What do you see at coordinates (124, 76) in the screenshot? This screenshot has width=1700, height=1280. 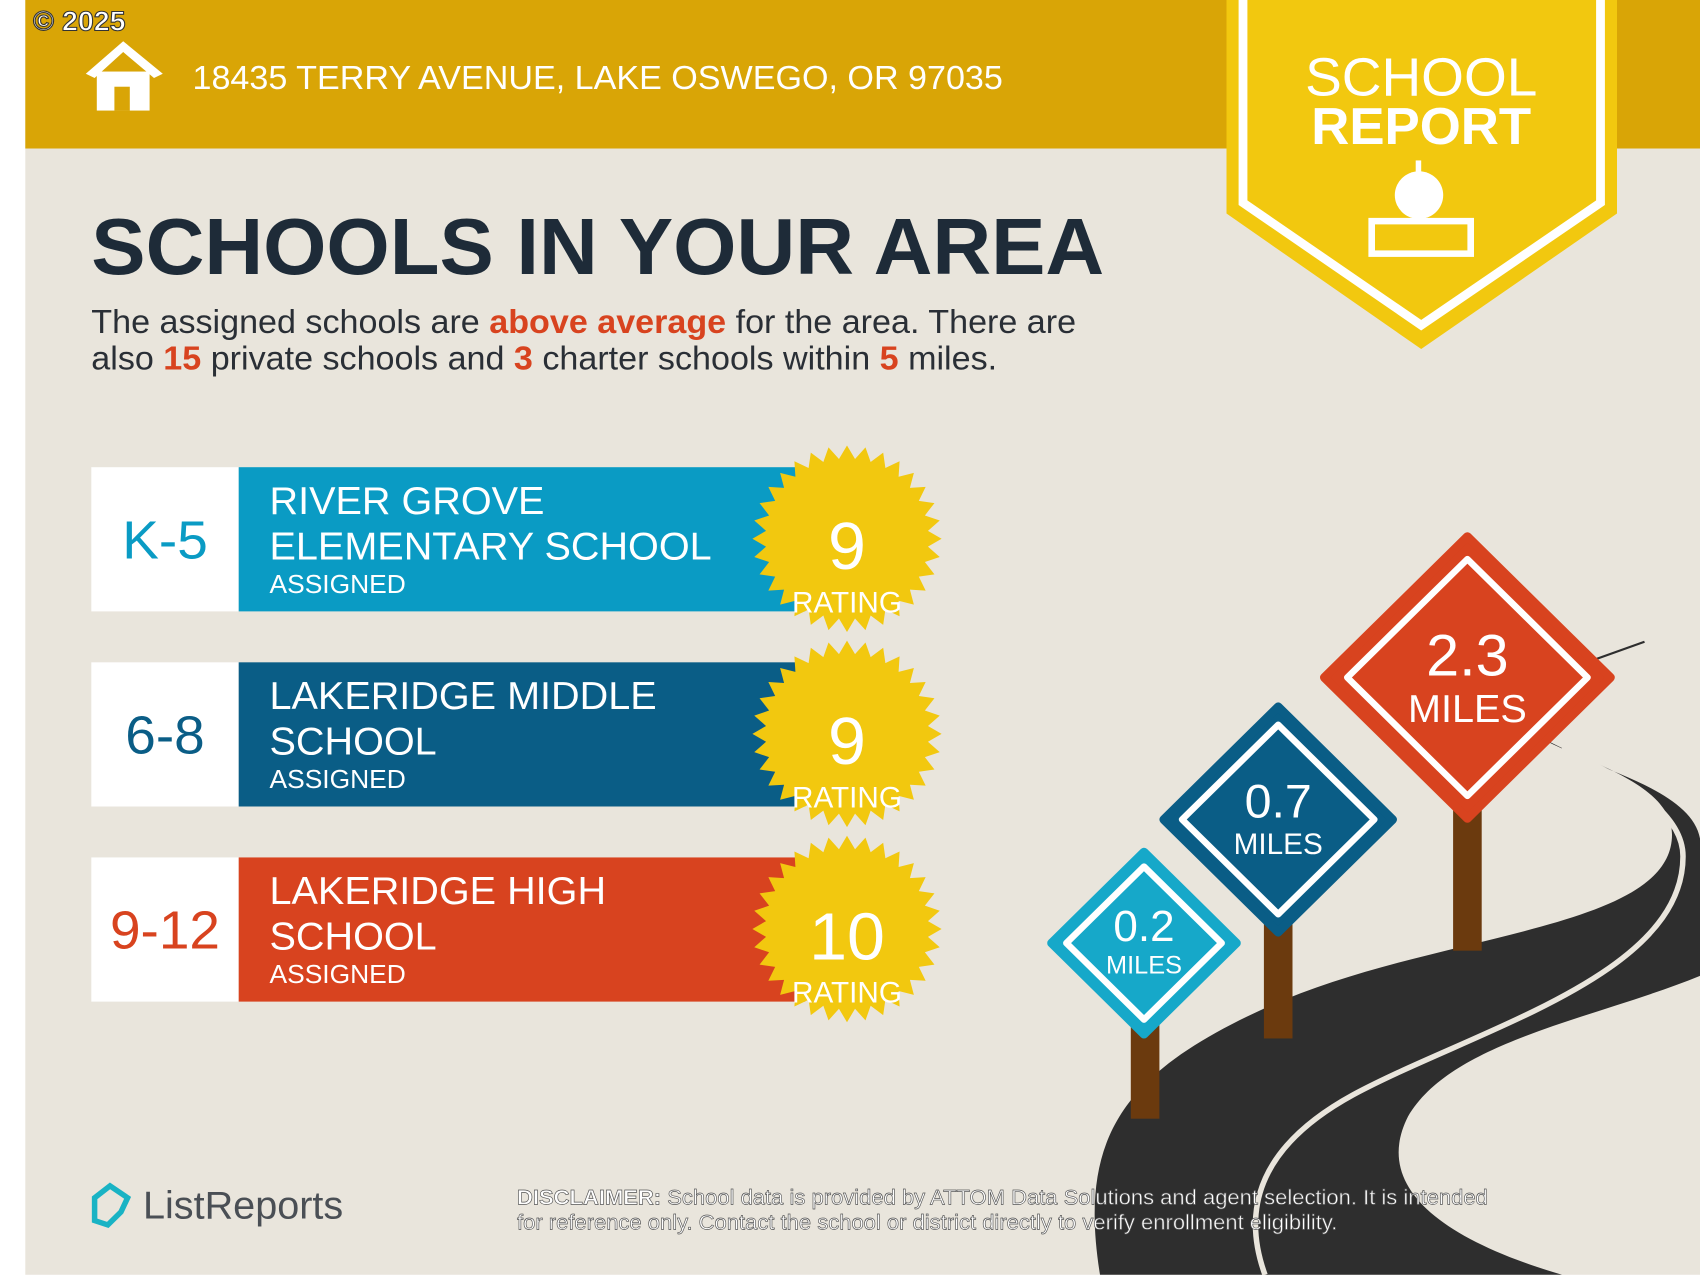 I see `home-icon` at bounding box center [124, 76].